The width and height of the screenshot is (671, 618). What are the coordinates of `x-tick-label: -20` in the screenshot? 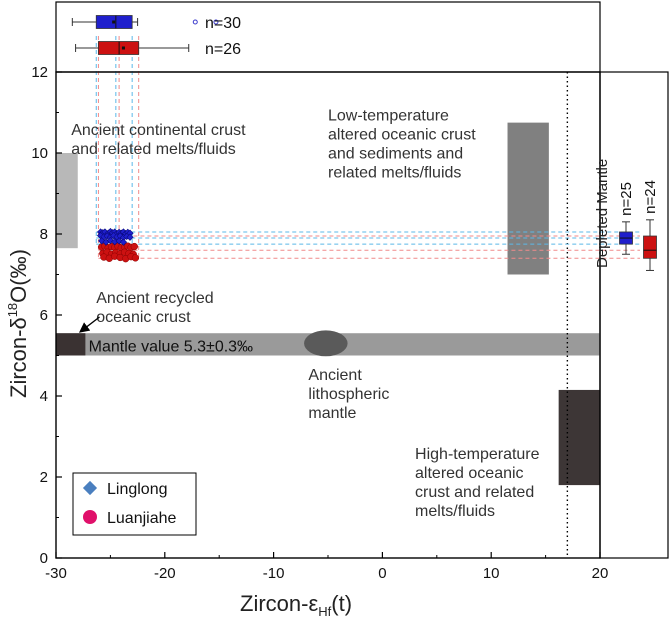 It's located at (165, 573).